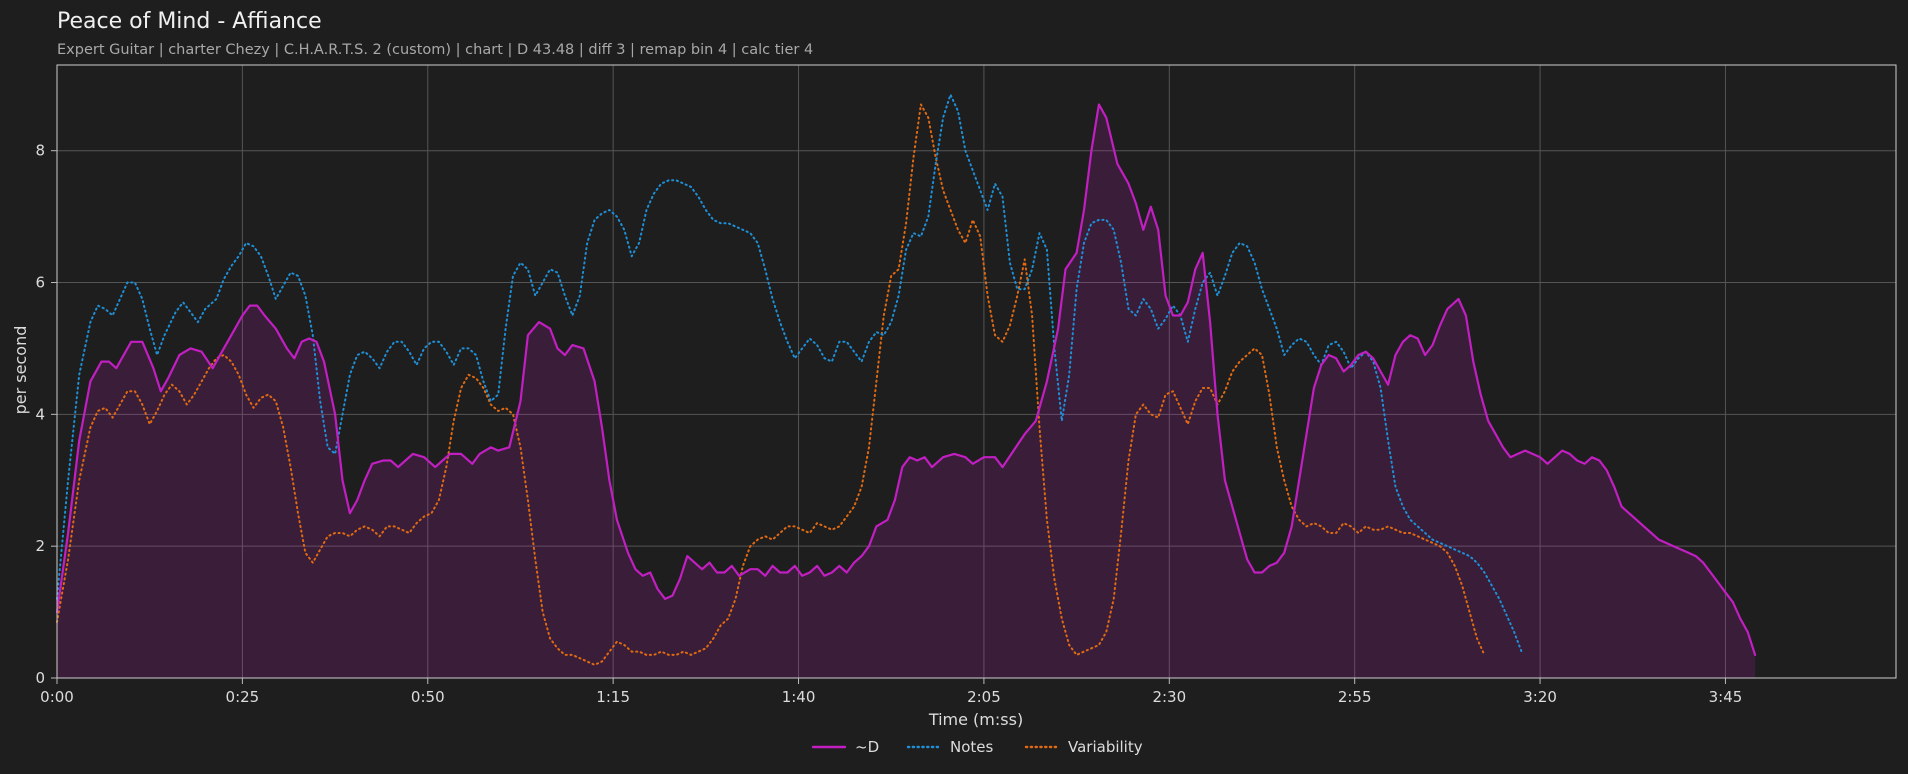 The height and width of the screenshot is (774, 1908). I want to click on legend: ~D Notes Variability, so click(977, 747).